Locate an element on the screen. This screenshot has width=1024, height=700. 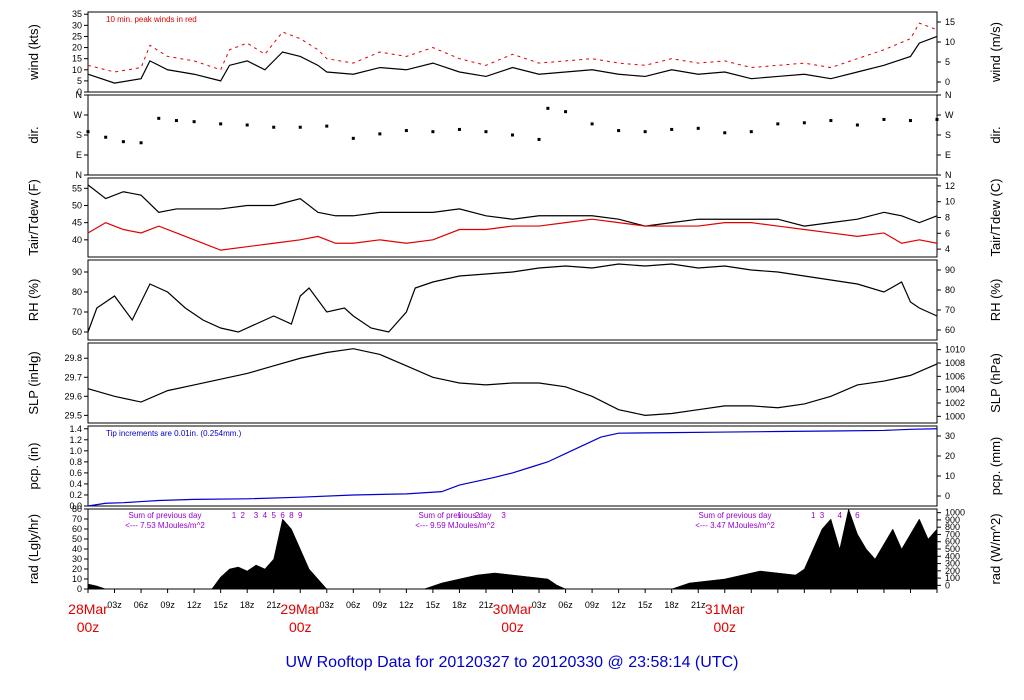
x-tick-label: 09z is located at coordinates (592, 605).